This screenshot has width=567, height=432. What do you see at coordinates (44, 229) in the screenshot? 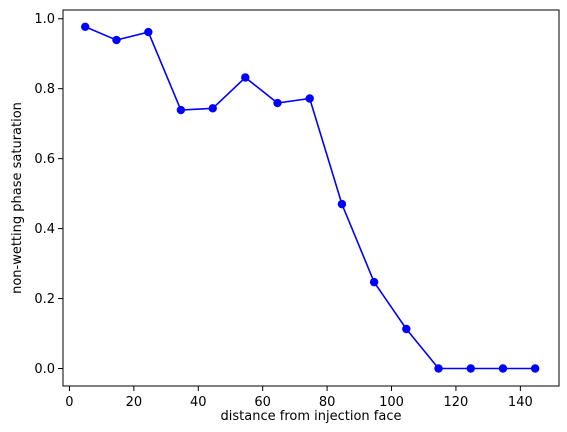
I see `y-tick-label: 0.4` at bounding box center [44, 229].